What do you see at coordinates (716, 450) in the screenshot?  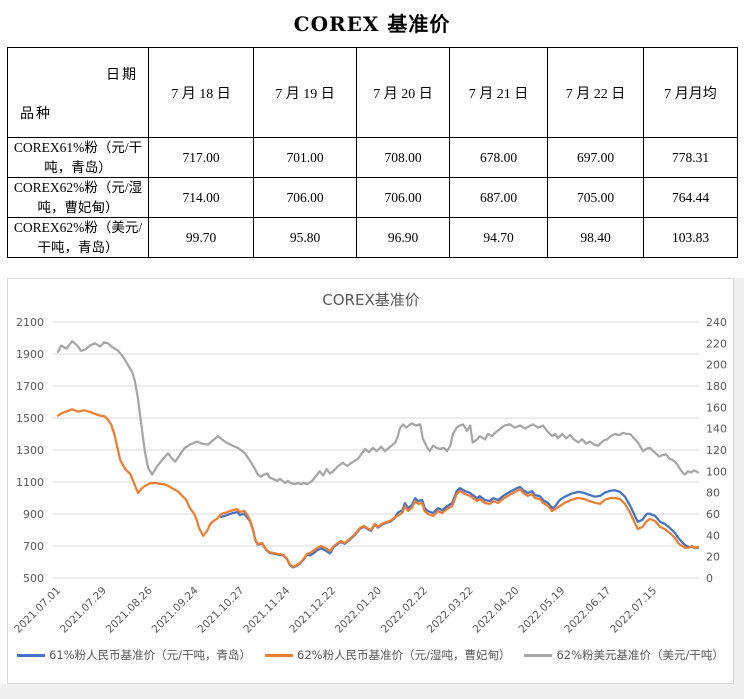 I see `right-axis-tick: 120` at bounding box center [716, 450].